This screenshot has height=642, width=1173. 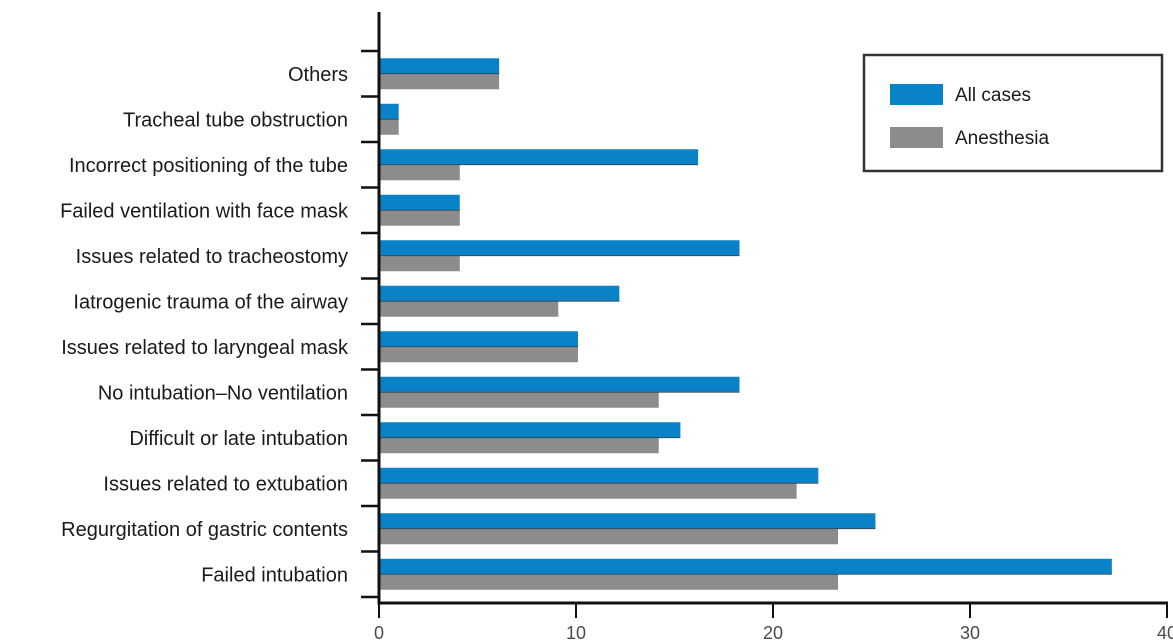 I want to click on legend-label-all-cases: All cases, so click(x=993, y=95).